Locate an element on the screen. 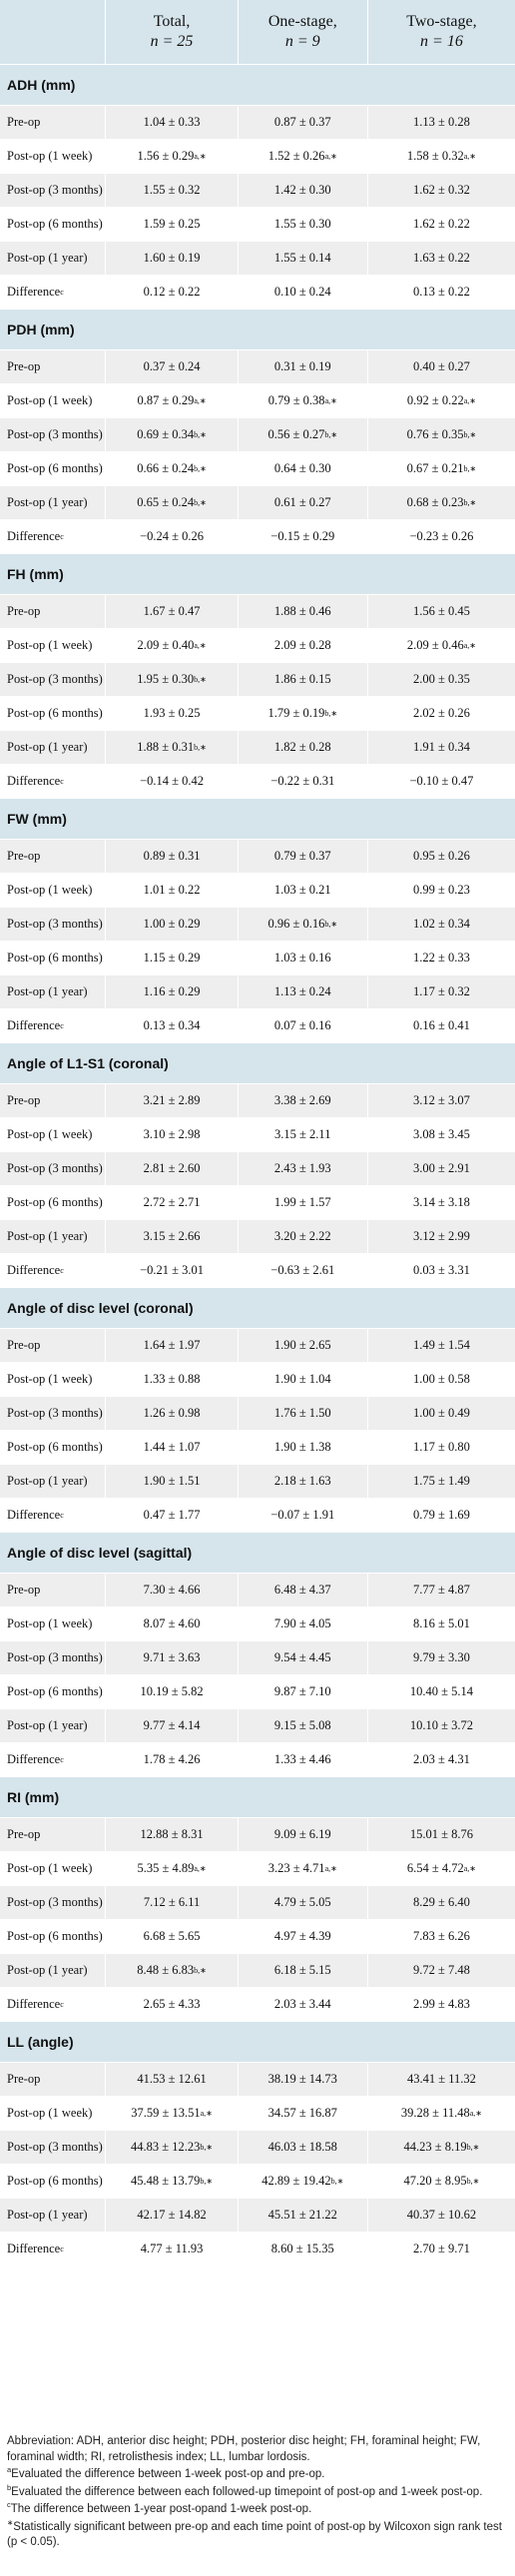 This screenshot has width=515, height=2576. value-text: 0.56 ± 0.27 is located at coordinates (296, 434).